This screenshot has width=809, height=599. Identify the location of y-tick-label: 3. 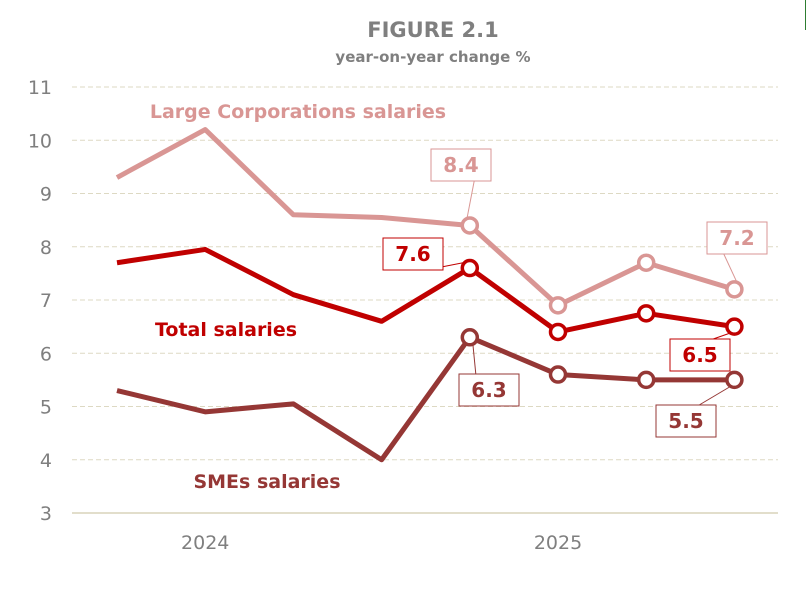
(46, 514).